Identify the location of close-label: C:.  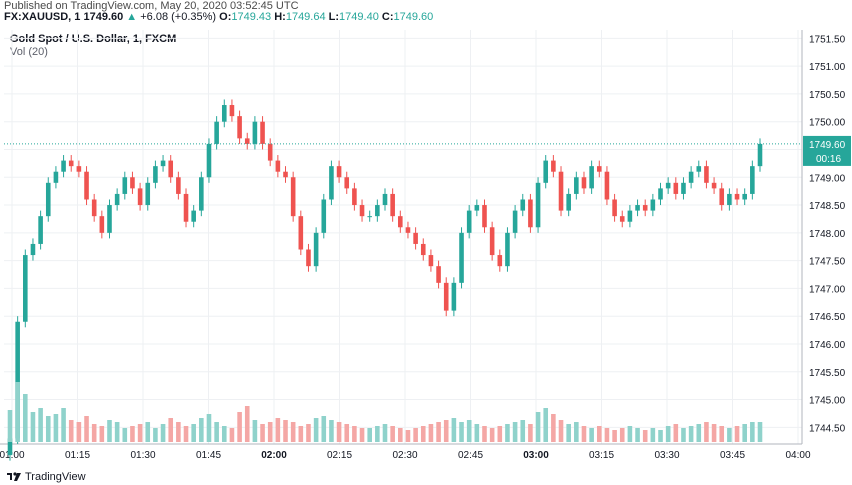
(387, 17).